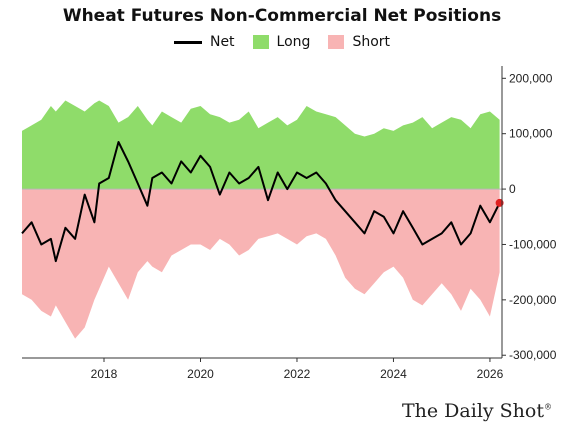 Image resolution: width=564 pixels, height=432 pixels. Describe the element at coordinates (260, 42) in the screenshot. I see `legend-swatch-long` at that location.